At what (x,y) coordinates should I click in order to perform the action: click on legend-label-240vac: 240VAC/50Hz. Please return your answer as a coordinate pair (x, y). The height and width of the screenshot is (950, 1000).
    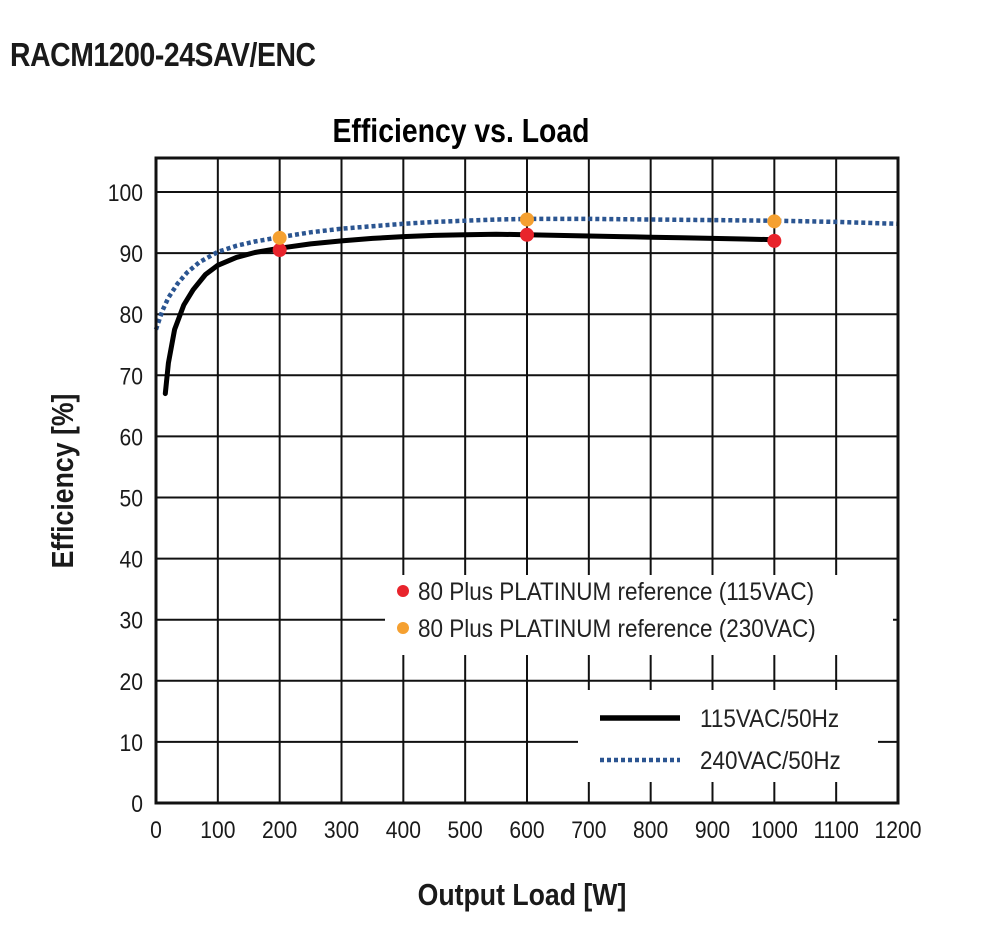
    Looking at the image, I should click on (770, 761).